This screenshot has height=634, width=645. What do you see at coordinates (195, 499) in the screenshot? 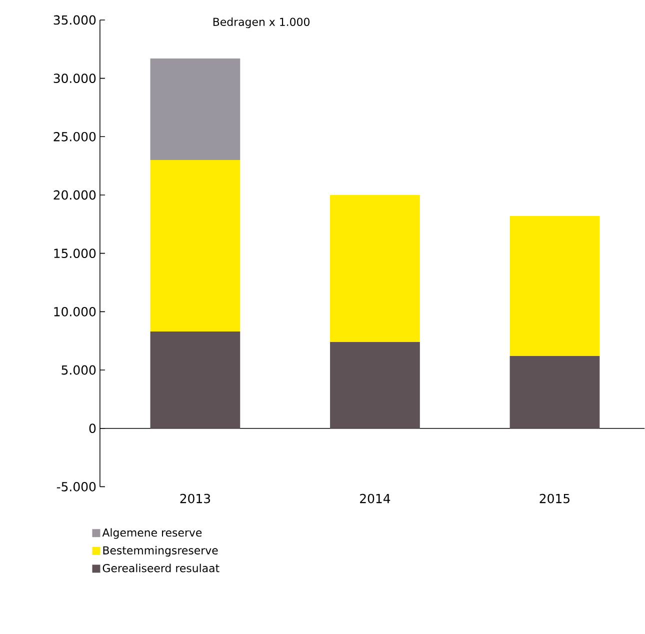
I see `x-tick-label: 2013` at bounding box center [195, 499].